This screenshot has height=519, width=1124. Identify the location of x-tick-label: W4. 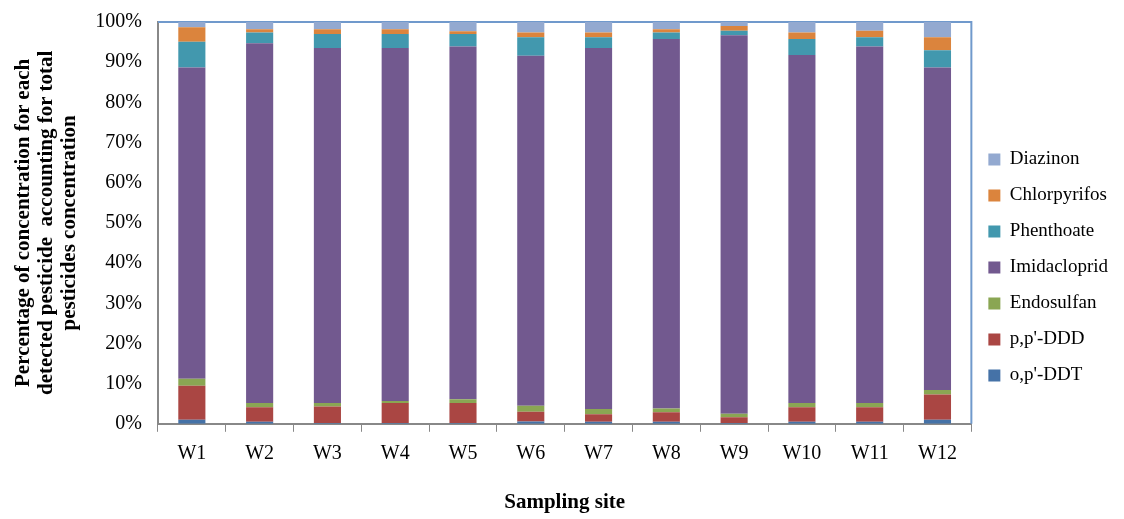
(395, 452).